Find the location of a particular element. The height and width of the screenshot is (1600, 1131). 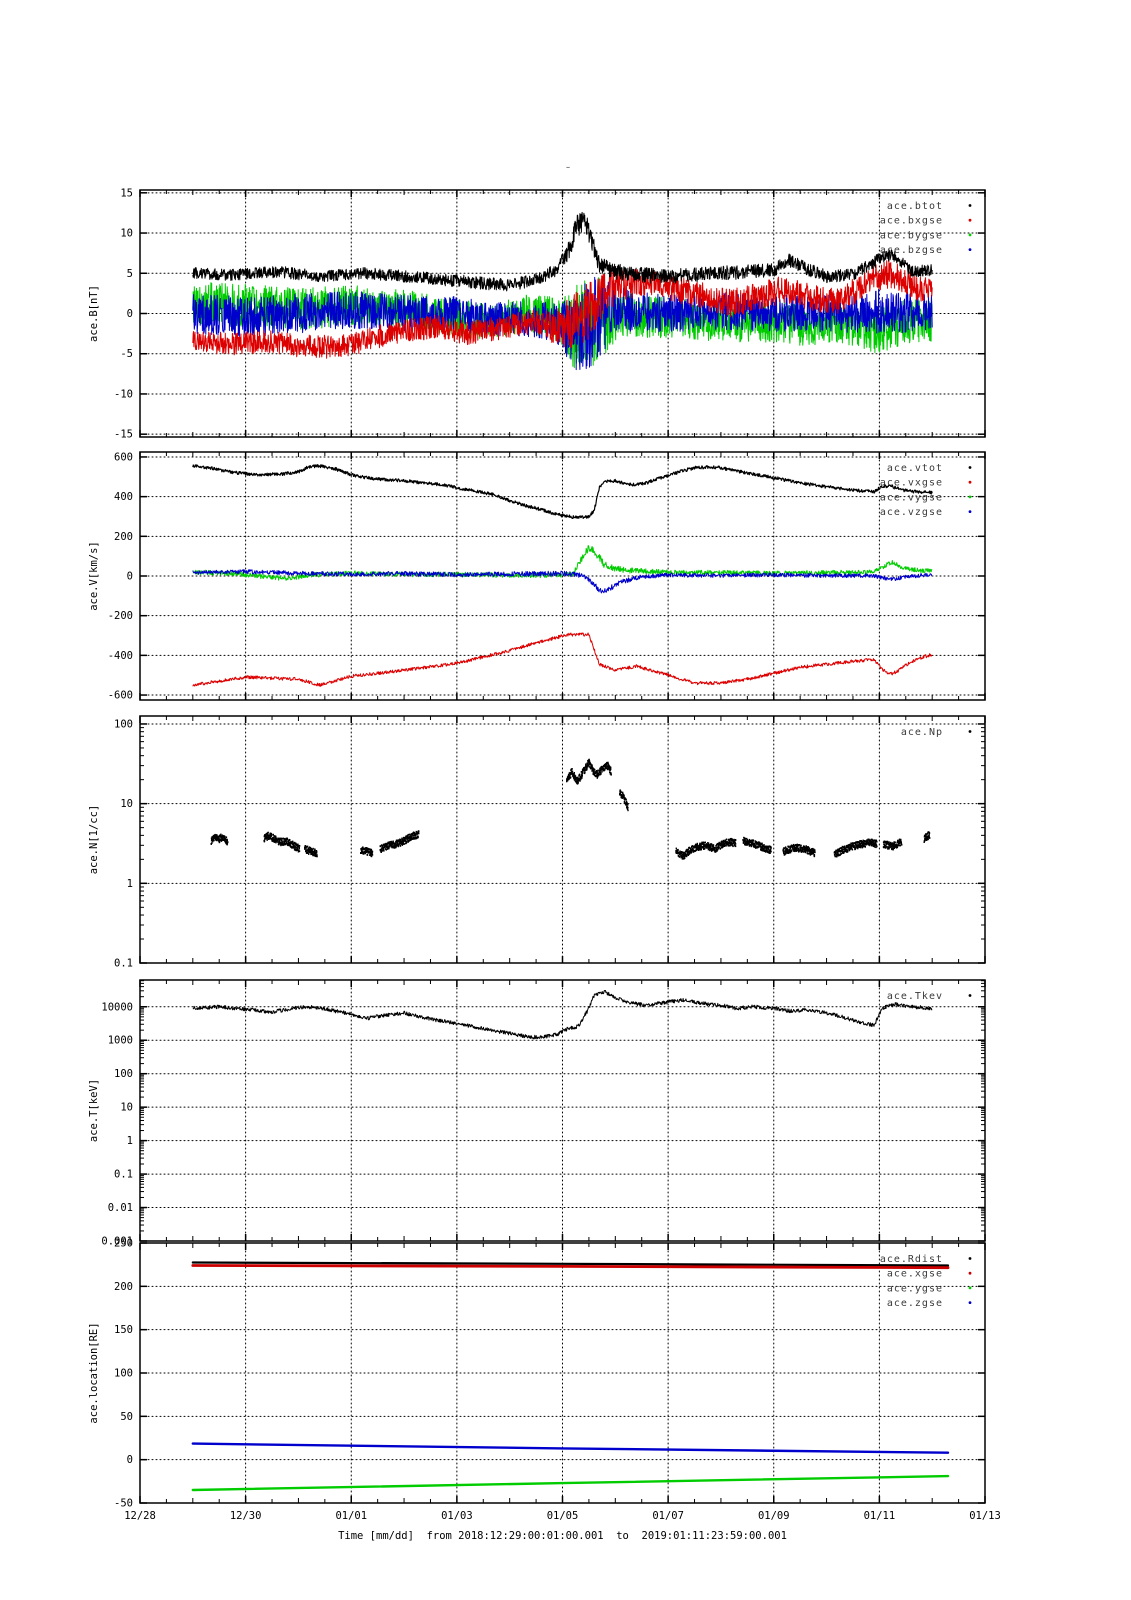

svg-text: 10000 is located at coordinates (117, 1007).